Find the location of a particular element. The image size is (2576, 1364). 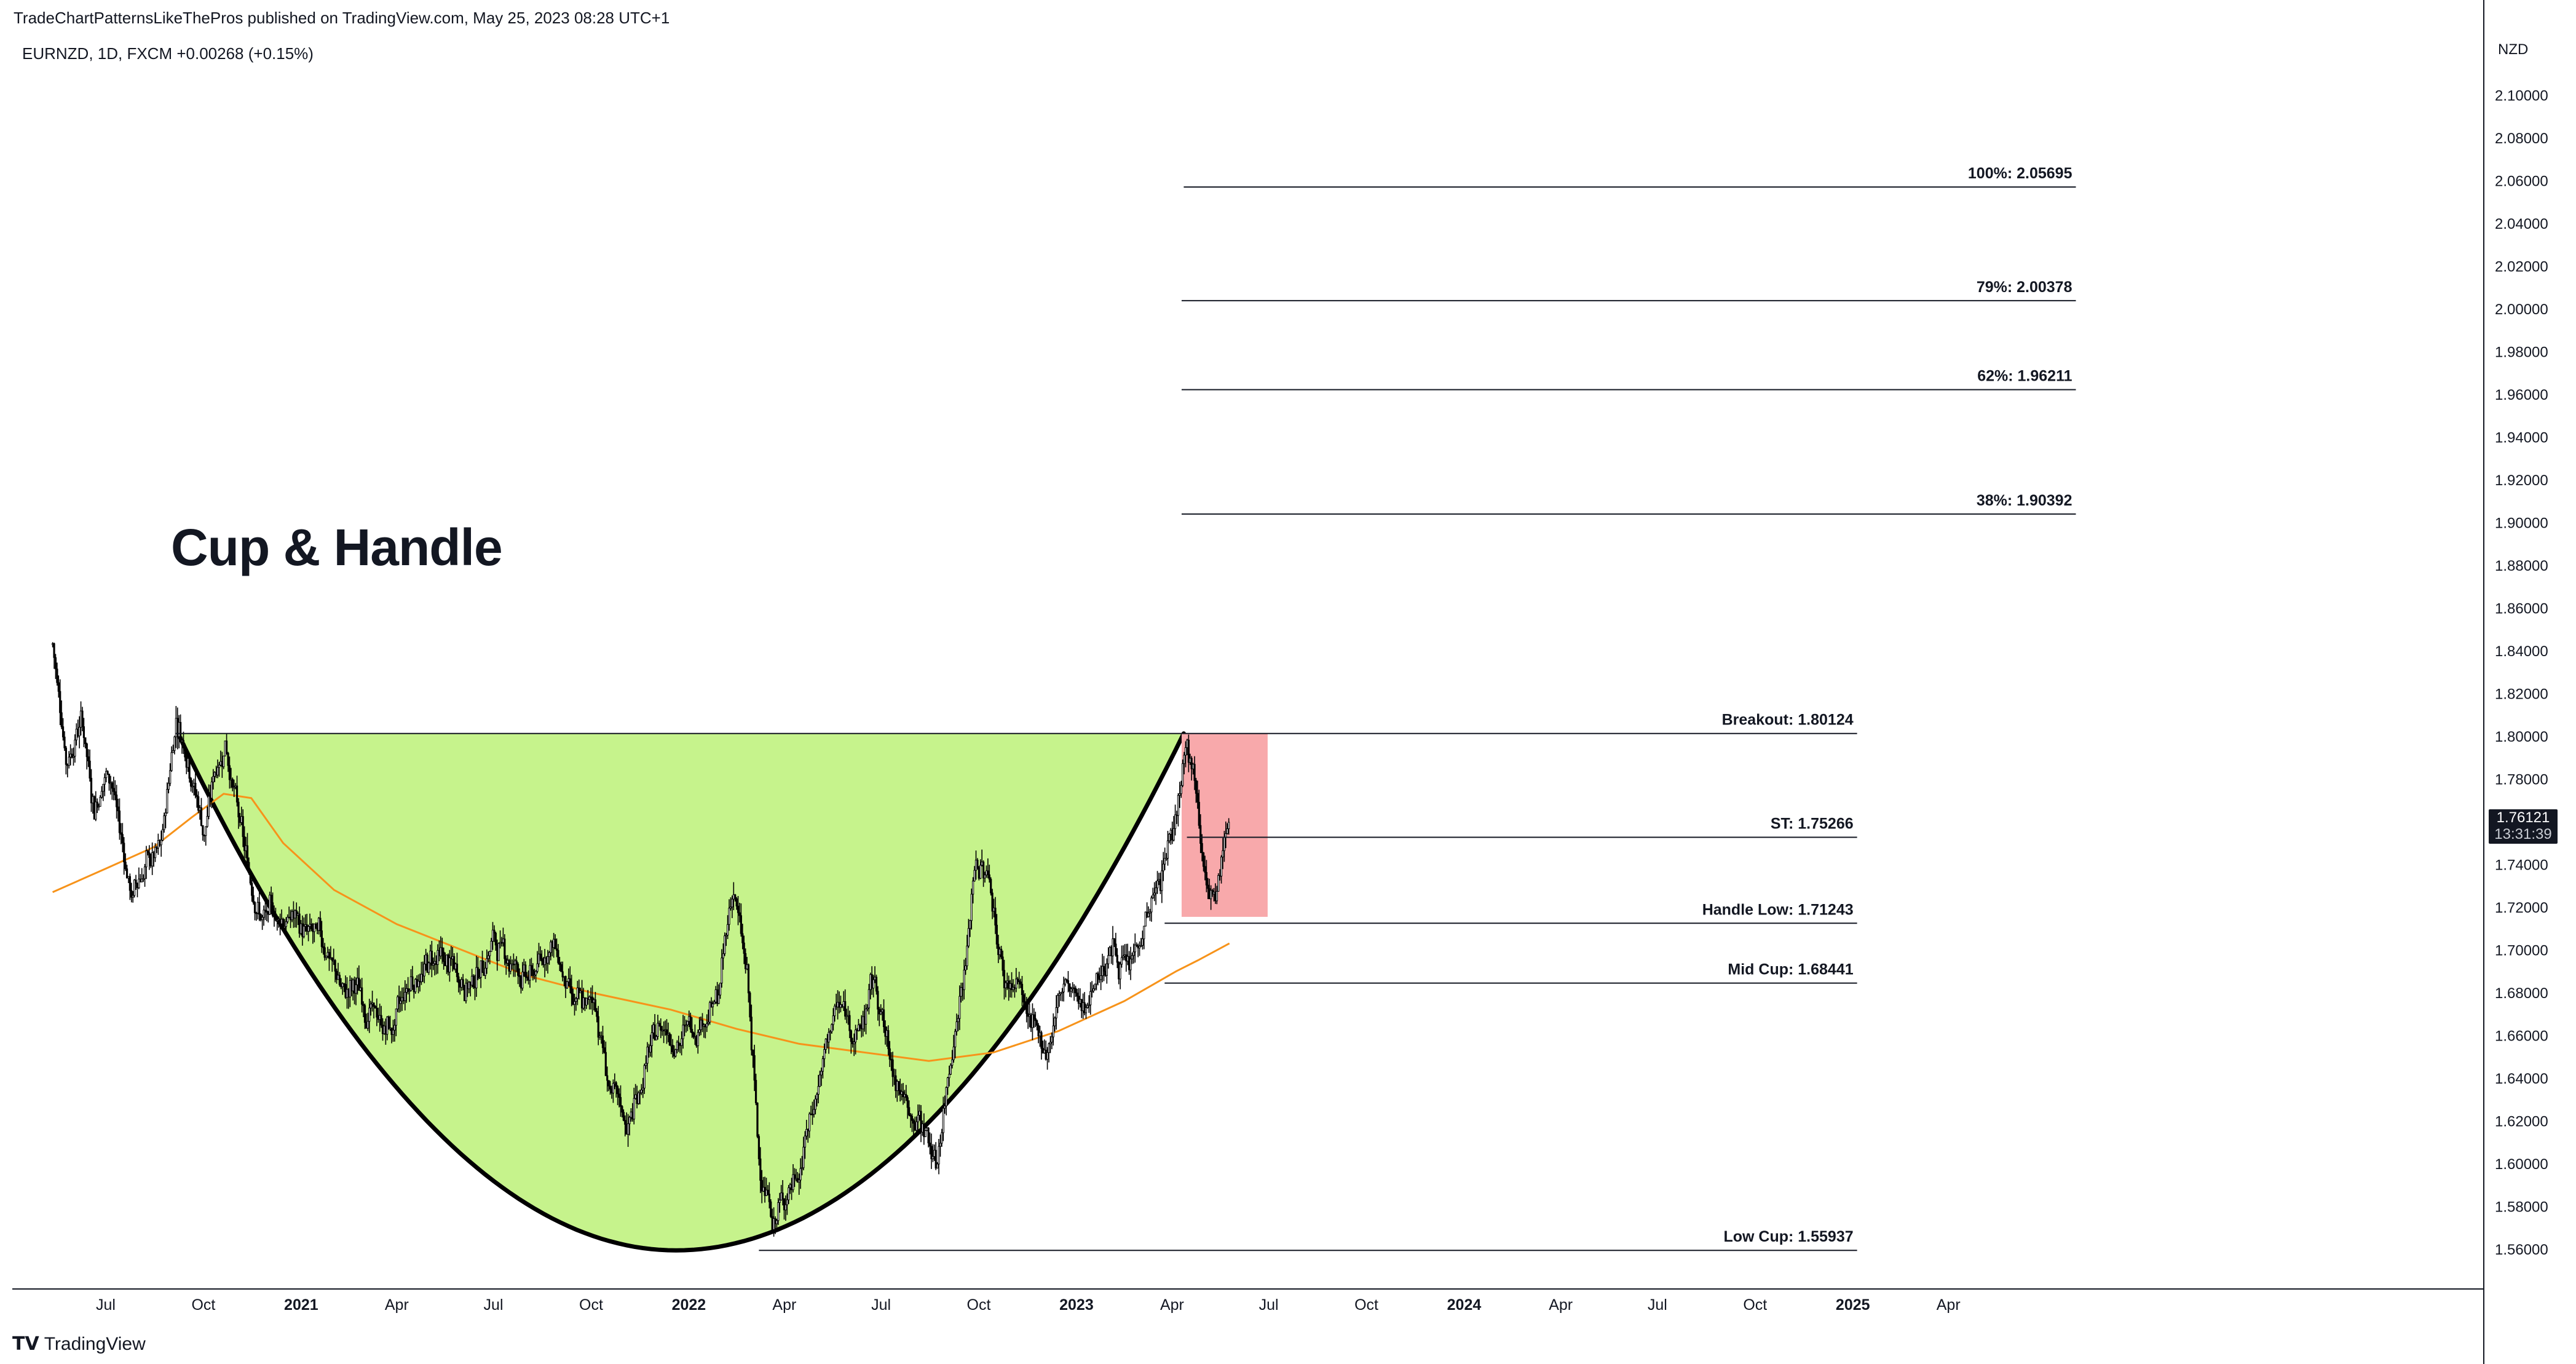

footer-brand: 𝗧𝗩 TradingView is located at coordinates (79, 1344).